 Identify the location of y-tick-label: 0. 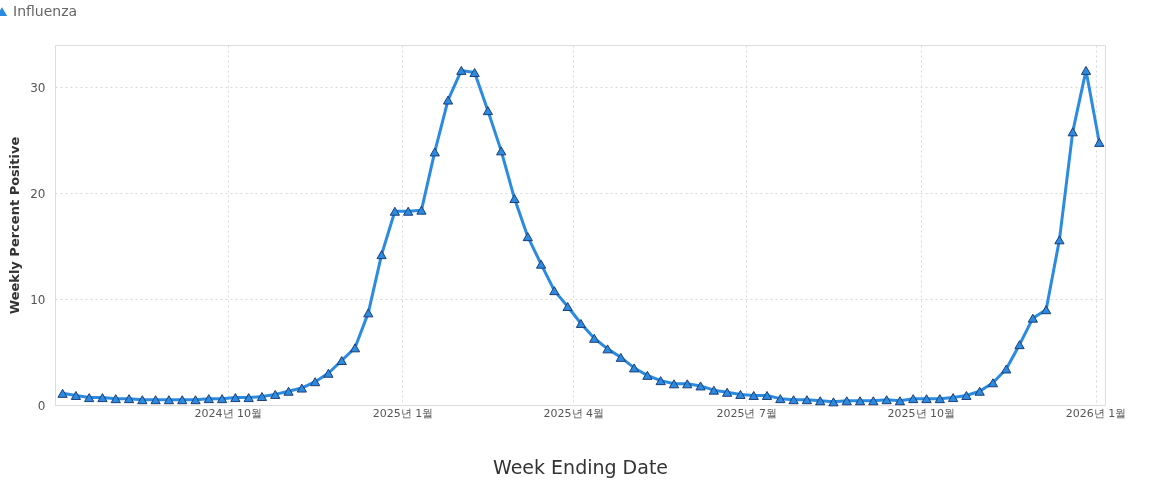
(41, 405).